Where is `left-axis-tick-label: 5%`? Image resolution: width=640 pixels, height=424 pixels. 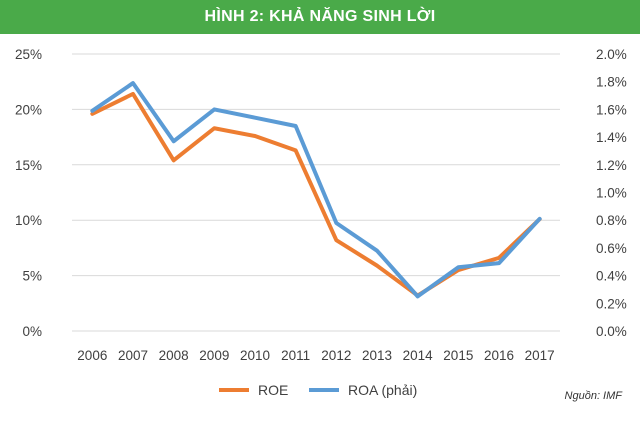 left-axis-tick-label: 5% is located at coordinates (32, 276).